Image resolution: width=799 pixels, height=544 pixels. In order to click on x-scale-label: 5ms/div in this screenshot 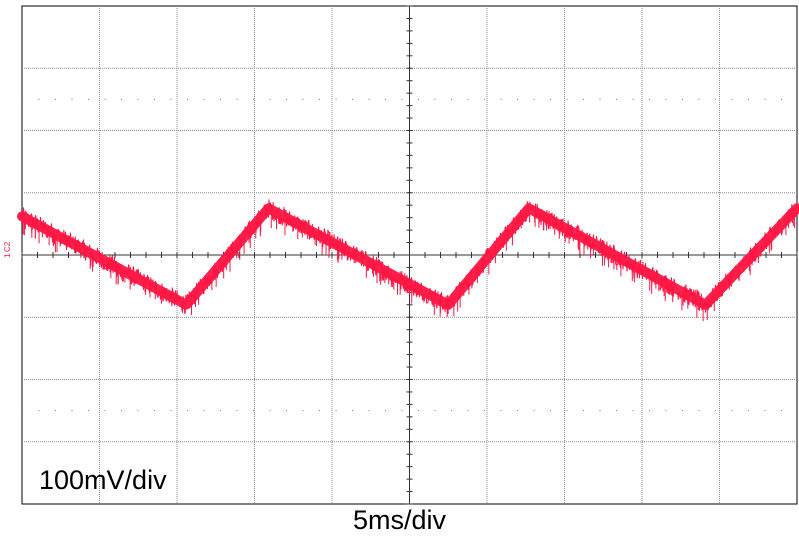, I will do `click(399, 520)`.